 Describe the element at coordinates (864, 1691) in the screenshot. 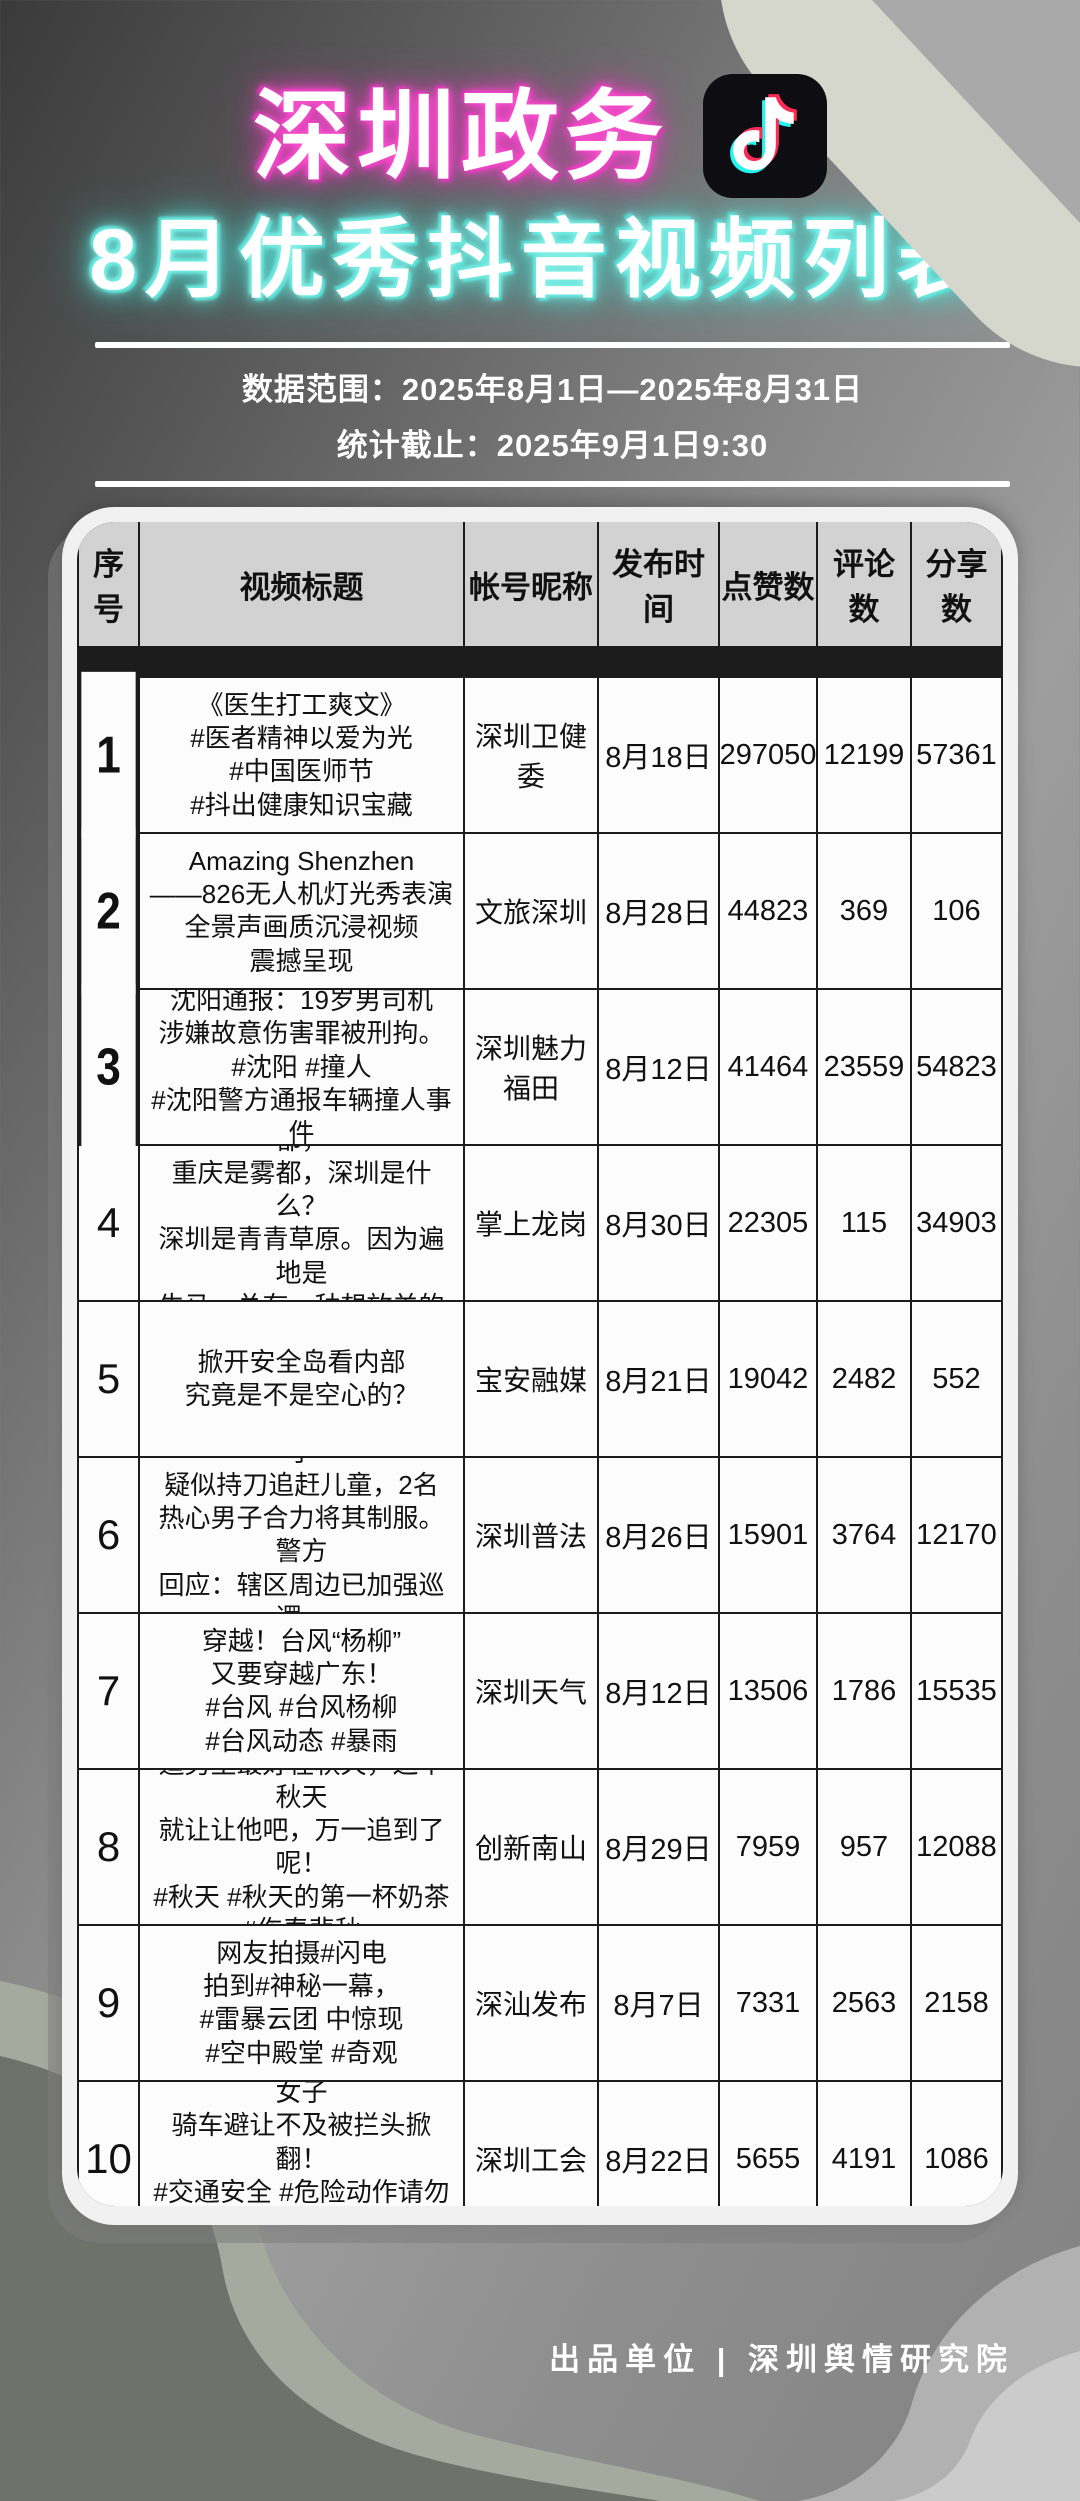

I see `cell-comments: 1786` at that location.